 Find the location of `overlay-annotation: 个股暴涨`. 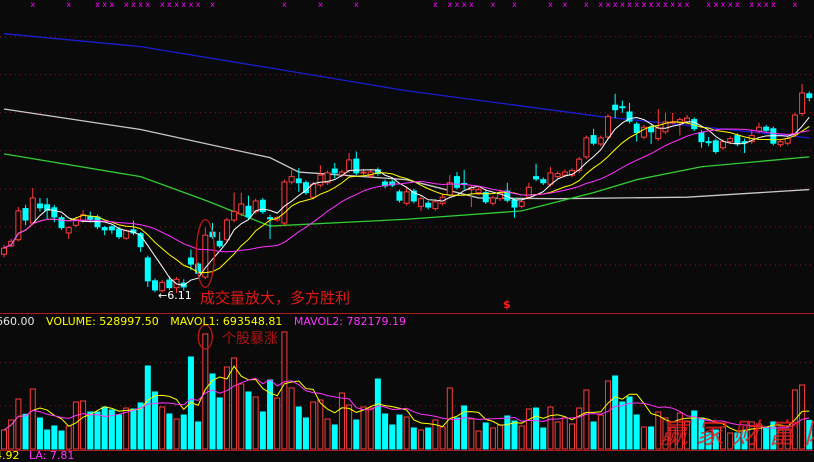

overlay-annotation: 个股暴涨 is located at coordinates (250, 339).